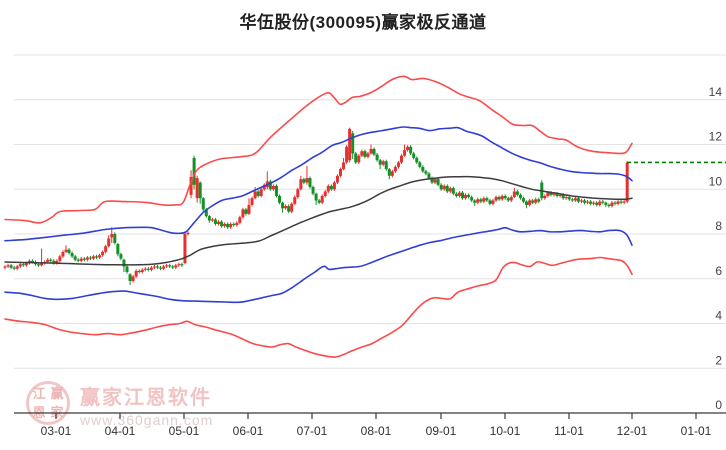  I want to click on x-axis-label: 11-01, so click(569, 431).